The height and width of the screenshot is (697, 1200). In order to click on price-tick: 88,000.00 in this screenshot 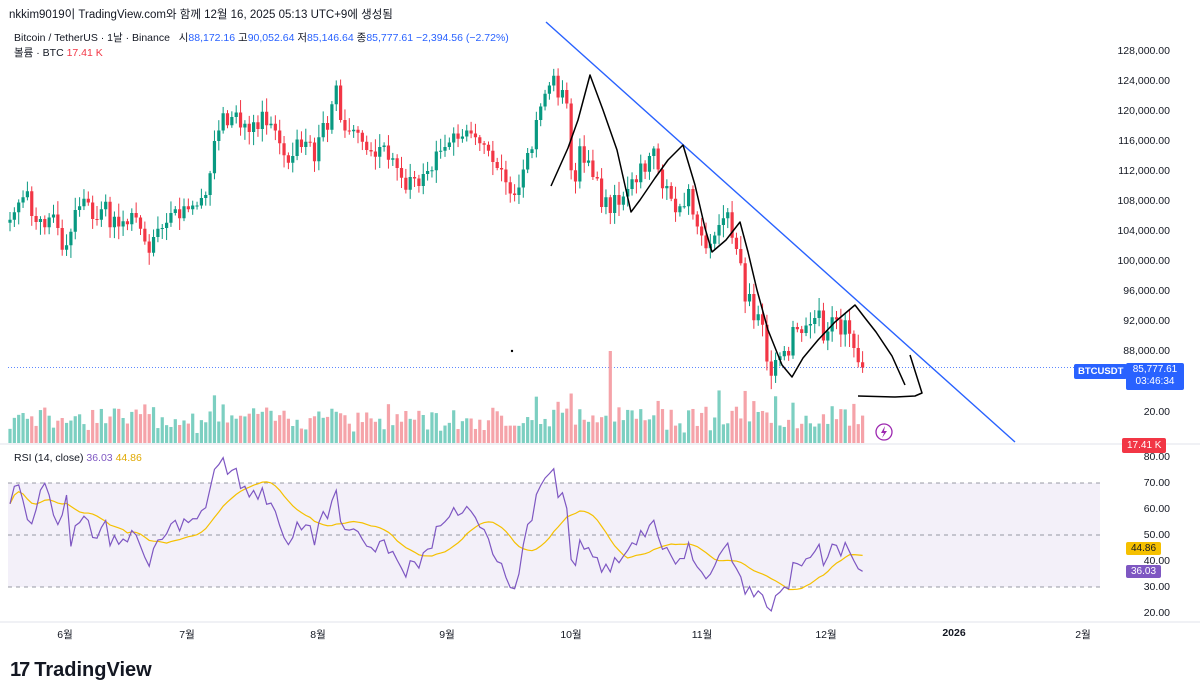, I will do `click(1146, 351)`.